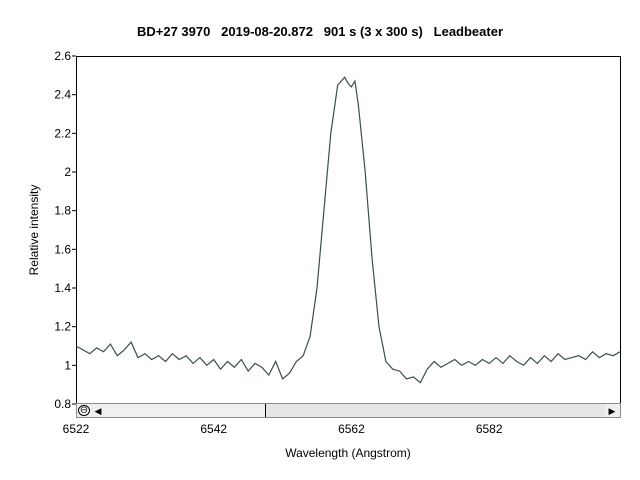  I want to click on horizontal-scrollbar: ⊖ ◀ ▶, so click(348, 410).